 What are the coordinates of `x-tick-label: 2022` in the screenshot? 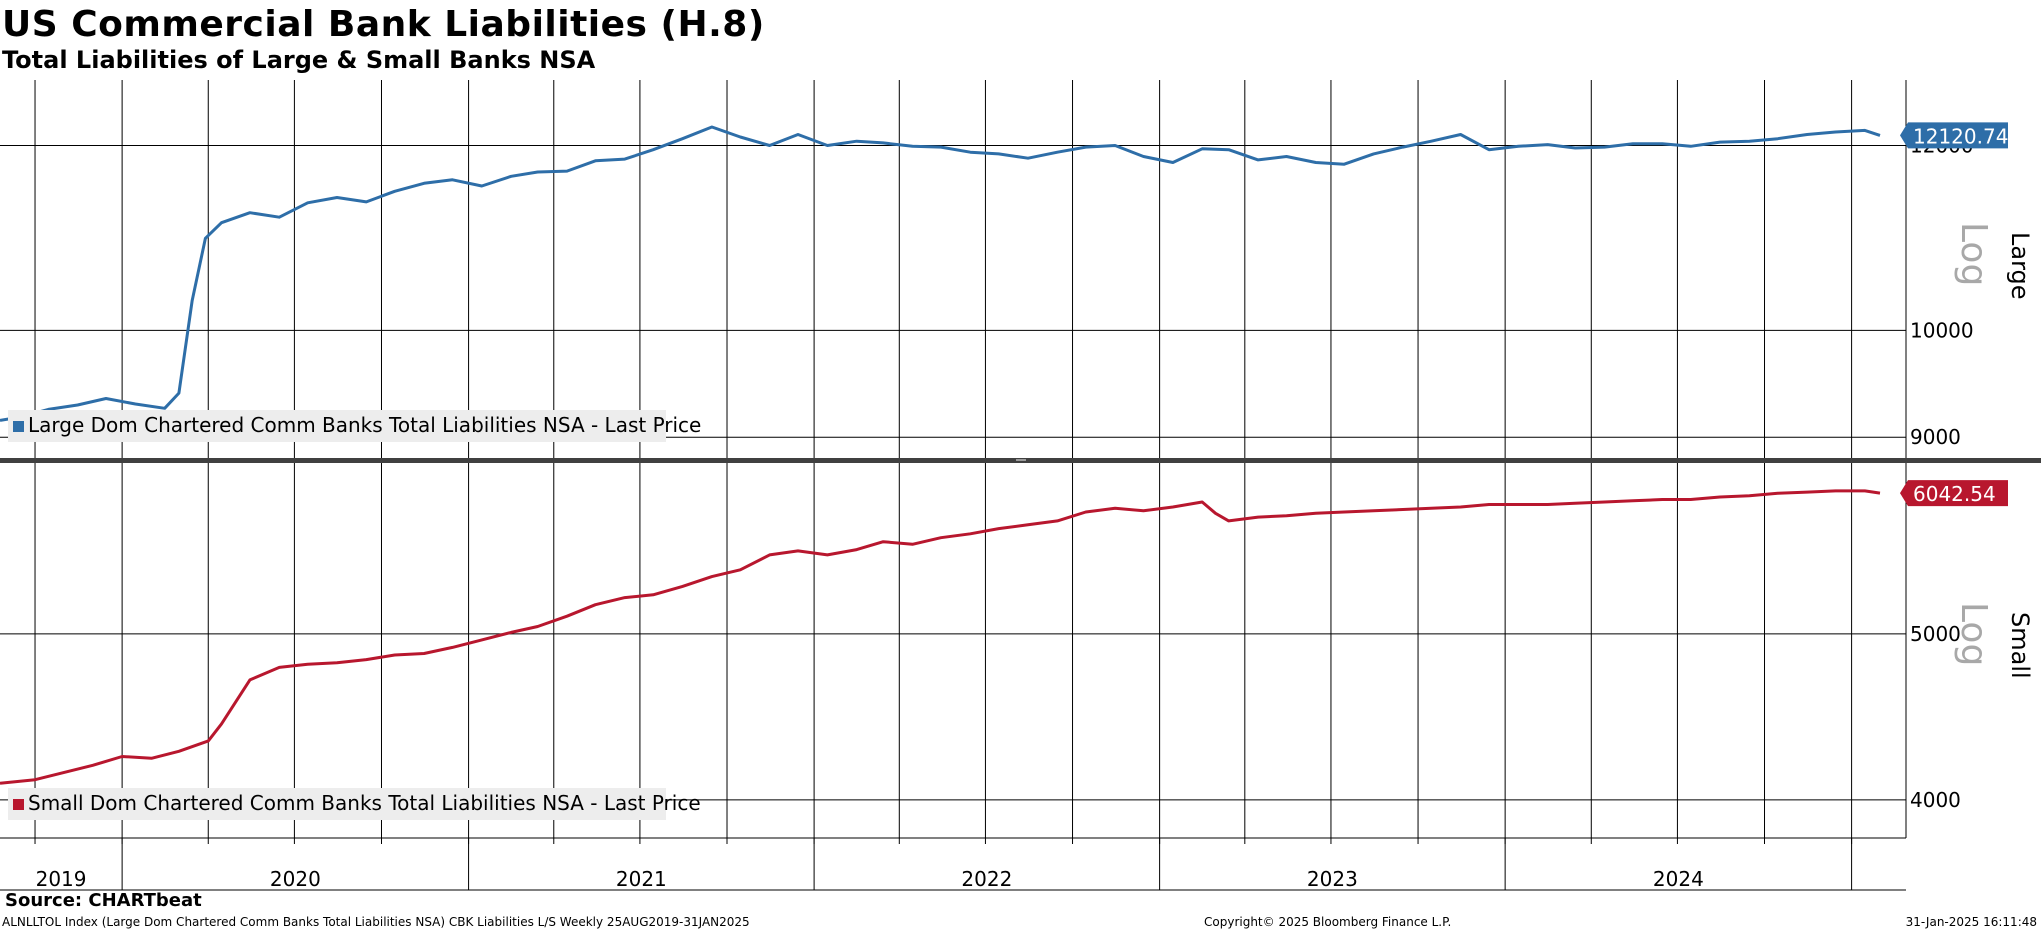 It's located at (986, 879).